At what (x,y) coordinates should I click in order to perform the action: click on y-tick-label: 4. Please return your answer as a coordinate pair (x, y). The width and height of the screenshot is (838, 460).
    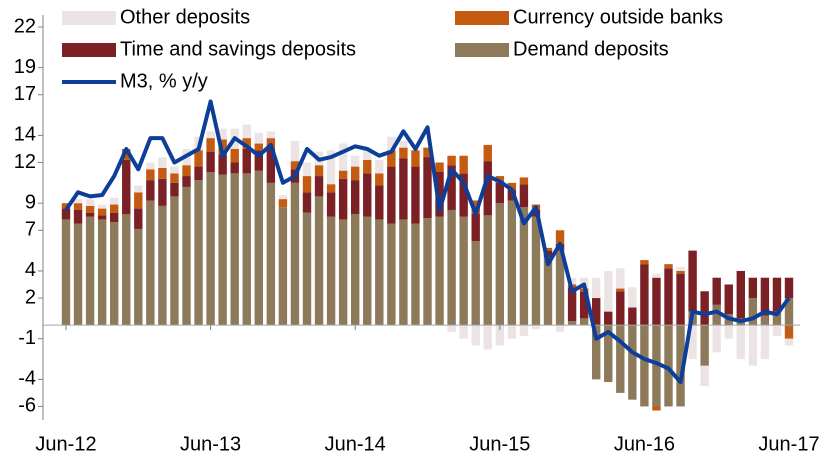
    Looking at the image, I should click on (30, 270).